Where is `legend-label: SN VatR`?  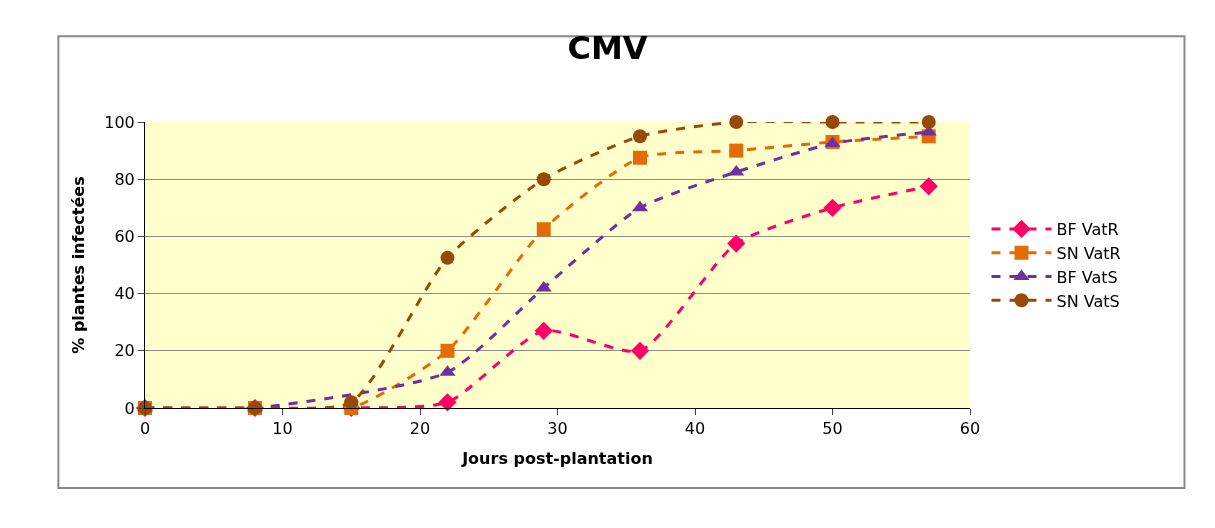 legend-label: SN VatR is located at coordinates (1088, 253).